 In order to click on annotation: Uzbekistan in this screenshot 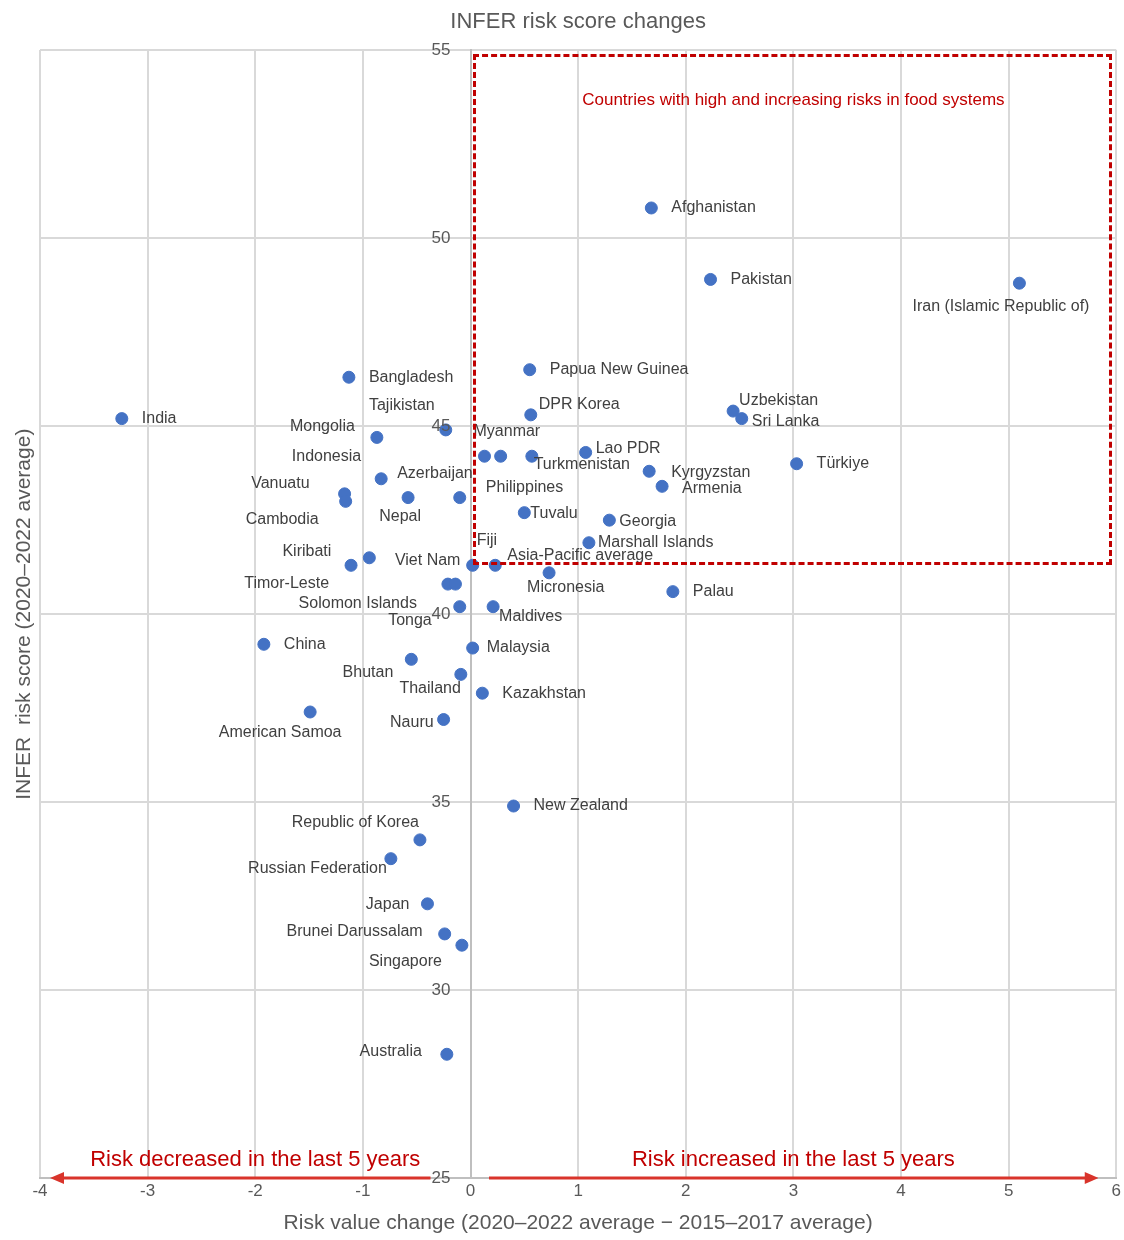, I will do `click(779, 400)`.